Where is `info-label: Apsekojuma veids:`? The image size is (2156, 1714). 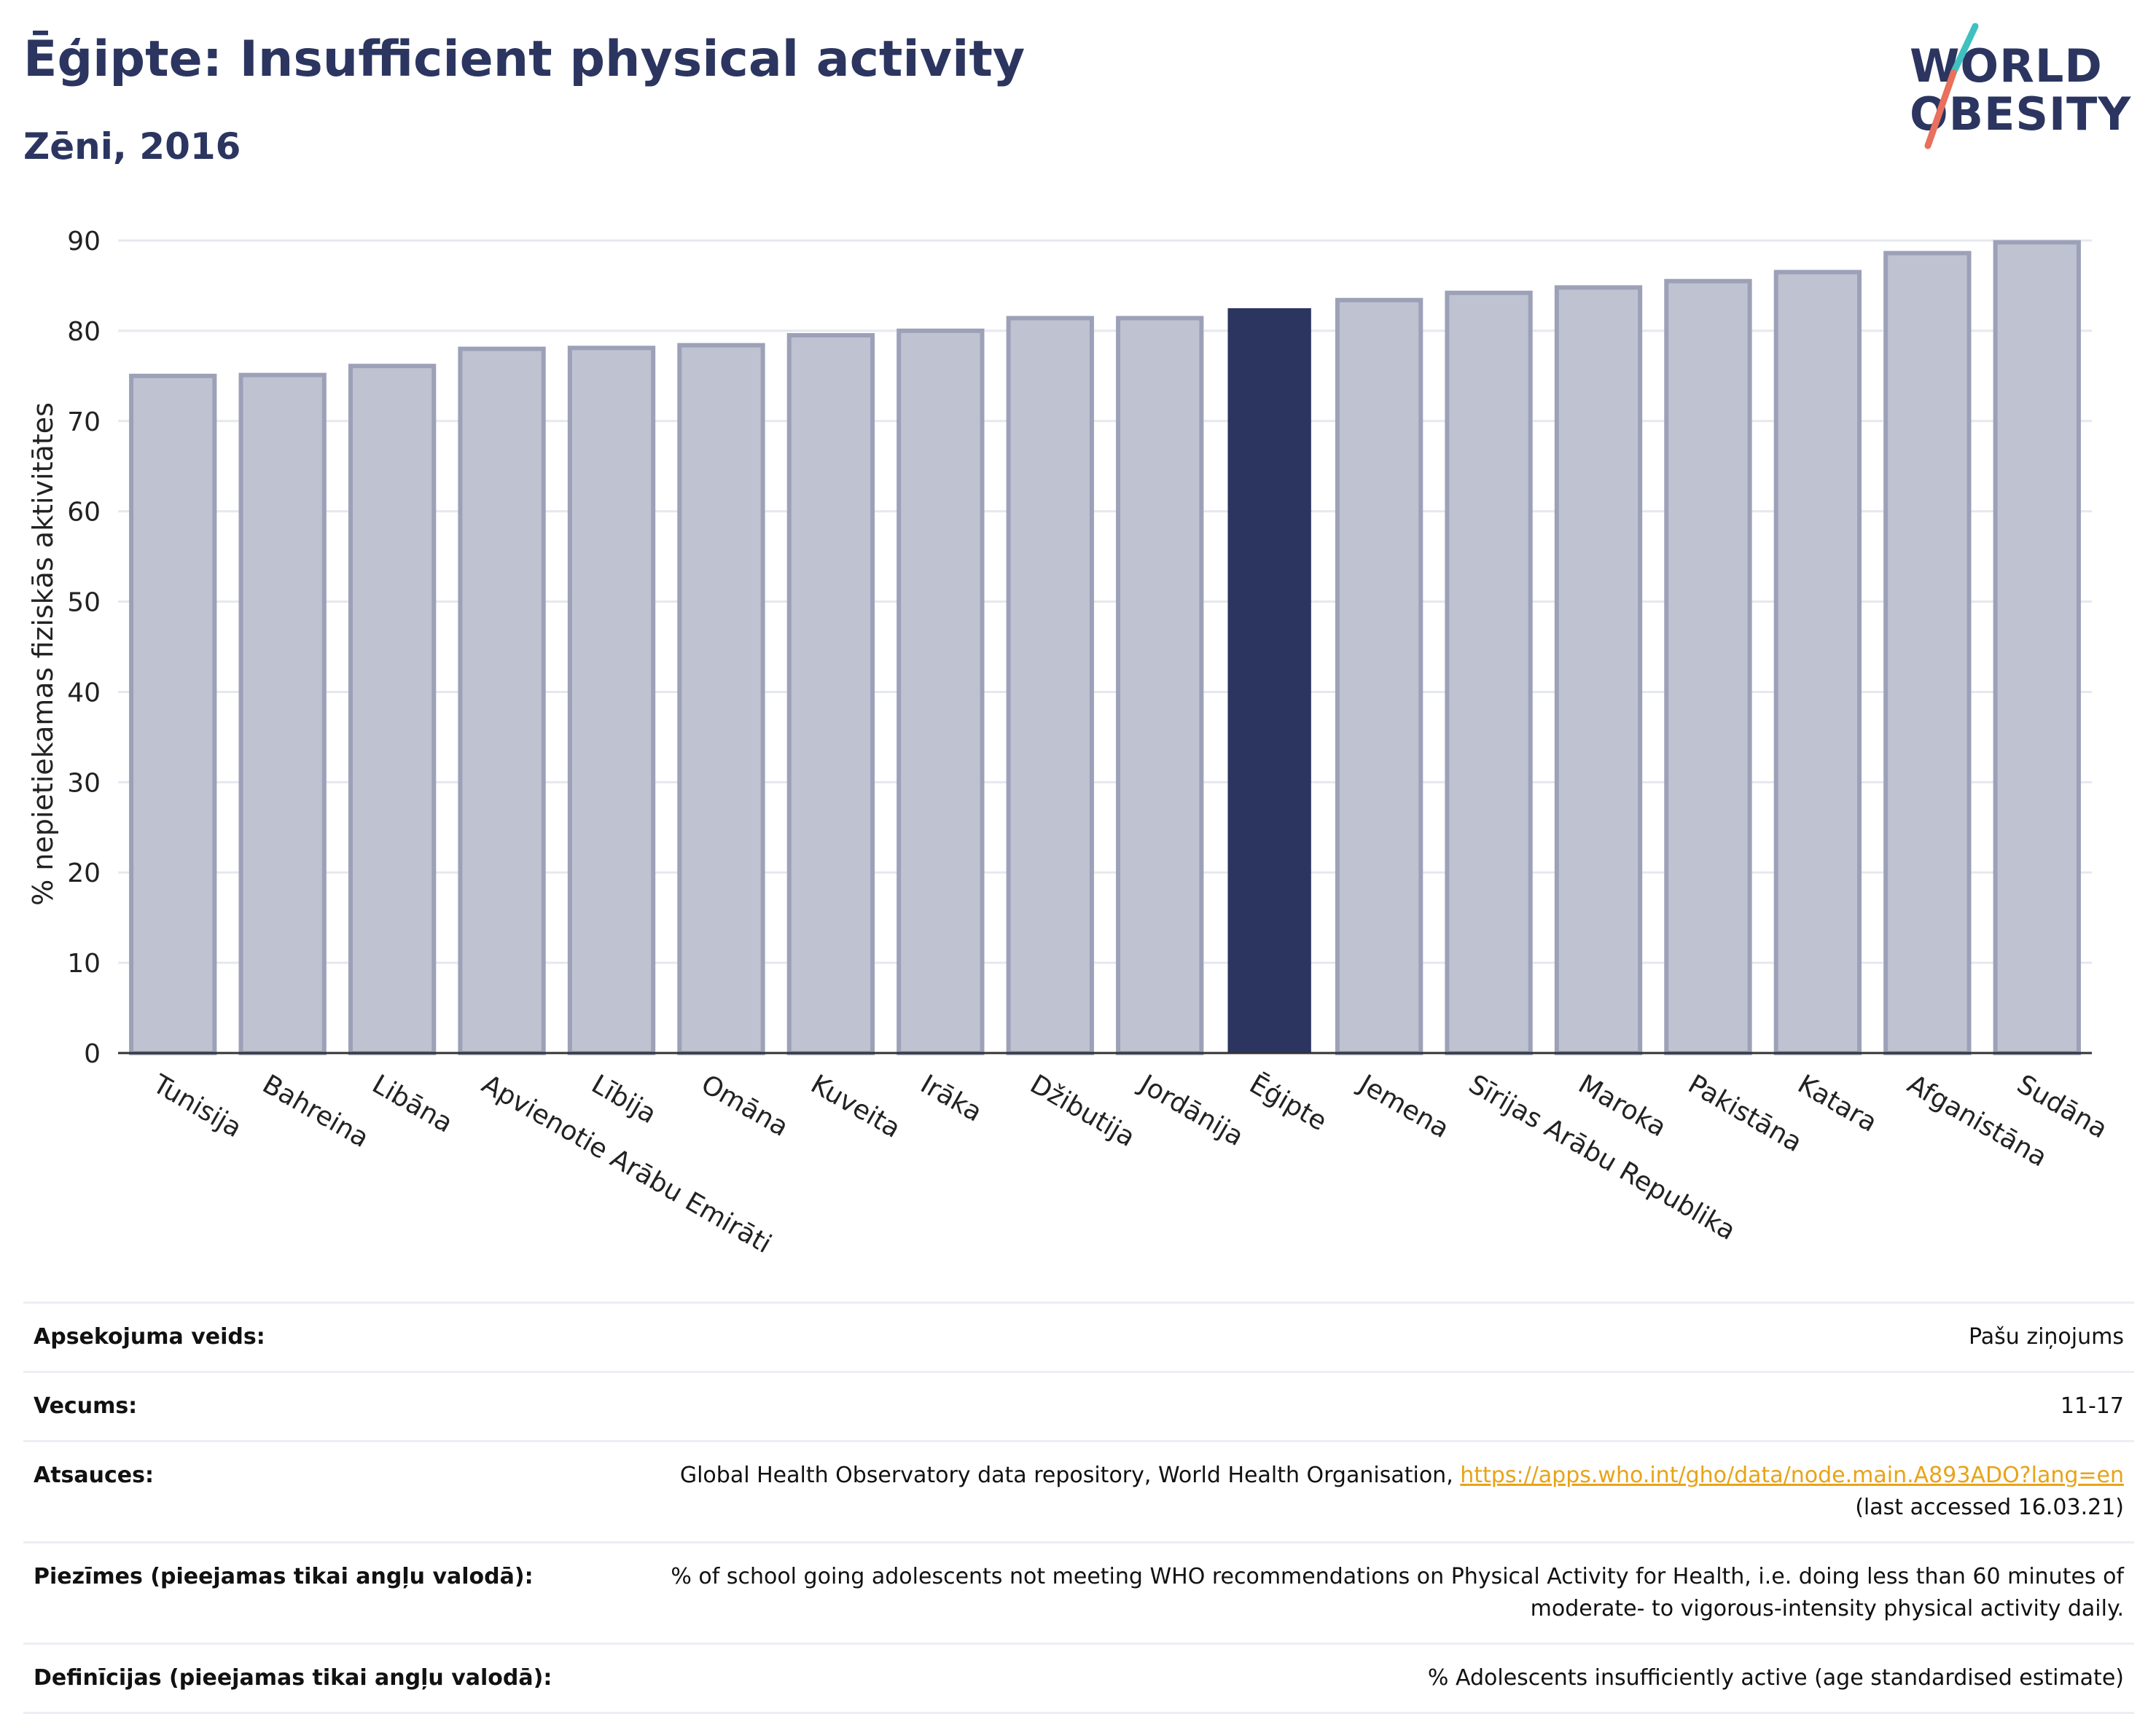 info-label: Apsekojuma veids: is located at coordinates (311, 1337).